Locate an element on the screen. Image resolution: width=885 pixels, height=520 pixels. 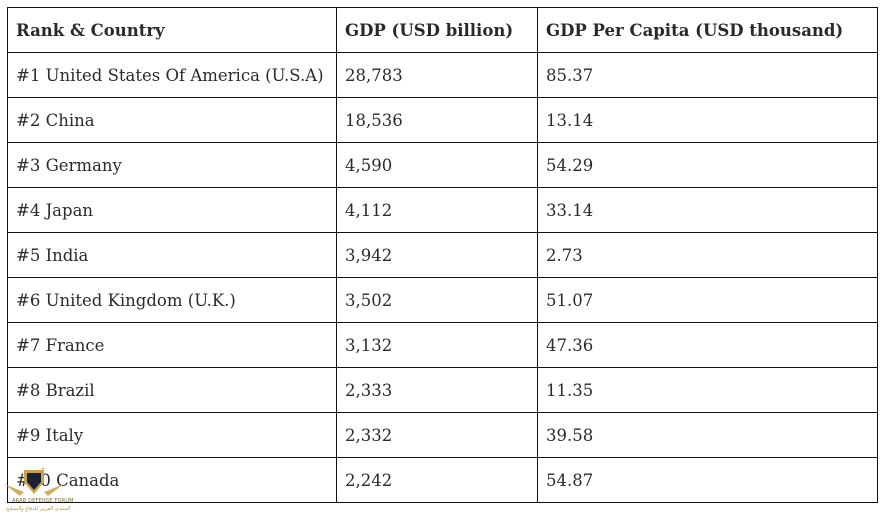
cell-per-capita: 54.87 is located at coordinates (707, 480).